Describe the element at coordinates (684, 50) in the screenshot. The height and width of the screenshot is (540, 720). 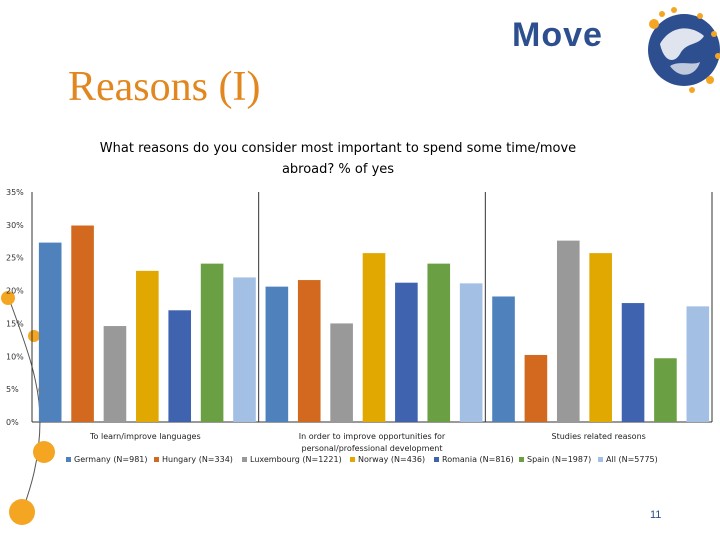
I see `globe-icon` at that location.